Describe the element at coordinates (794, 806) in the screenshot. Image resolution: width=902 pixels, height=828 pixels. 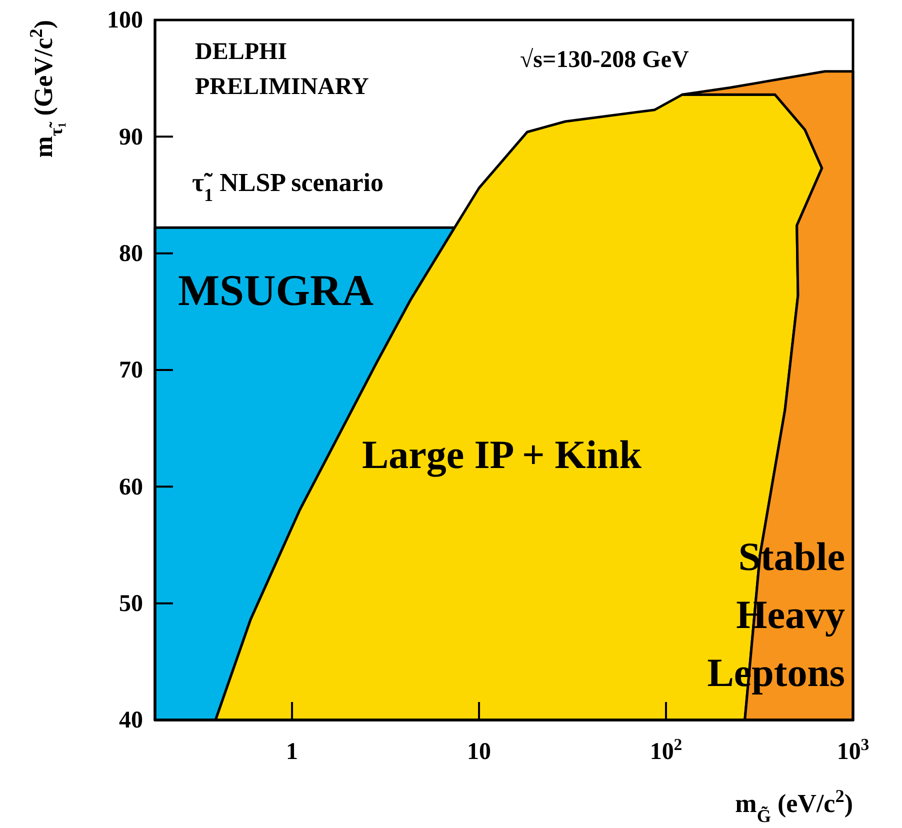
I see `x-axis-title: m$_{G̃}$ (eV/c$^{2}$)` at that location.